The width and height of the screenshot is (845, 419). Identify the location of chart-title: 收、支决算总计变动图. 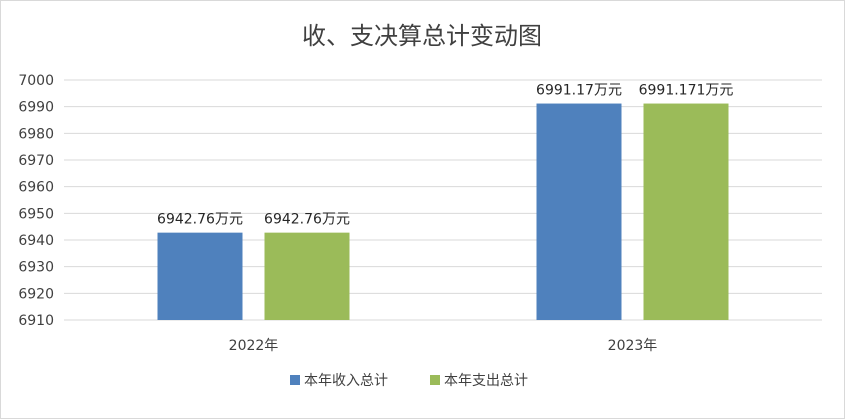
(422, 36).